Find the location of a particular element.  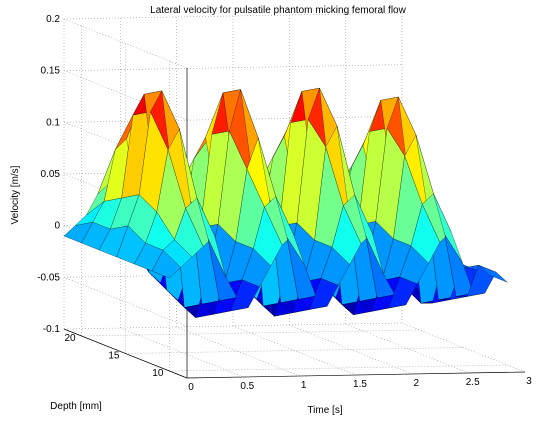

x-tick-label: 2.5 is located at coordinates (473, 382).